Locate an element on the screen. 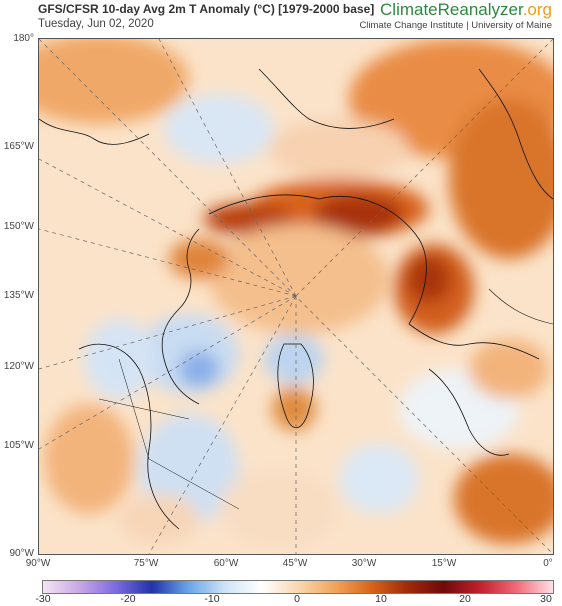 The image size is (562, 606). axis-label-180: 180° is located at coordinates (23, 38).